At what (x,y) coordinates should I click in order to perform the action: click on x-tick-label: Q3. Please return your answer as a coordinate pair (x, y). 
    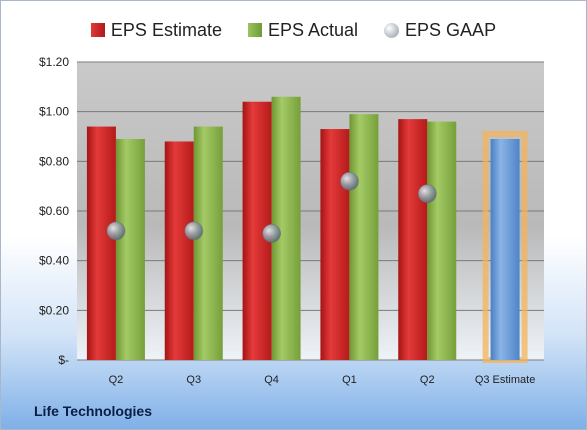
    Looking at the image, I should click on (193, 380).